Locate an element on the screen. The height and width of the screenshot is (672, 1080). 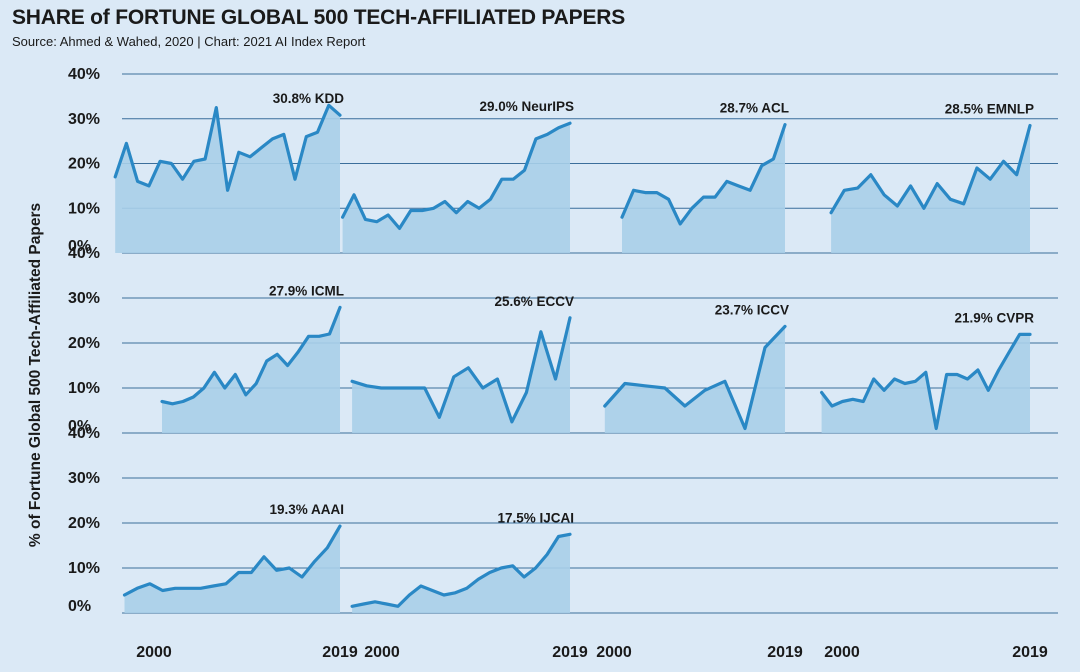
data-label-aaai: 19.3% AAAI is located at coordinates (306, 509).